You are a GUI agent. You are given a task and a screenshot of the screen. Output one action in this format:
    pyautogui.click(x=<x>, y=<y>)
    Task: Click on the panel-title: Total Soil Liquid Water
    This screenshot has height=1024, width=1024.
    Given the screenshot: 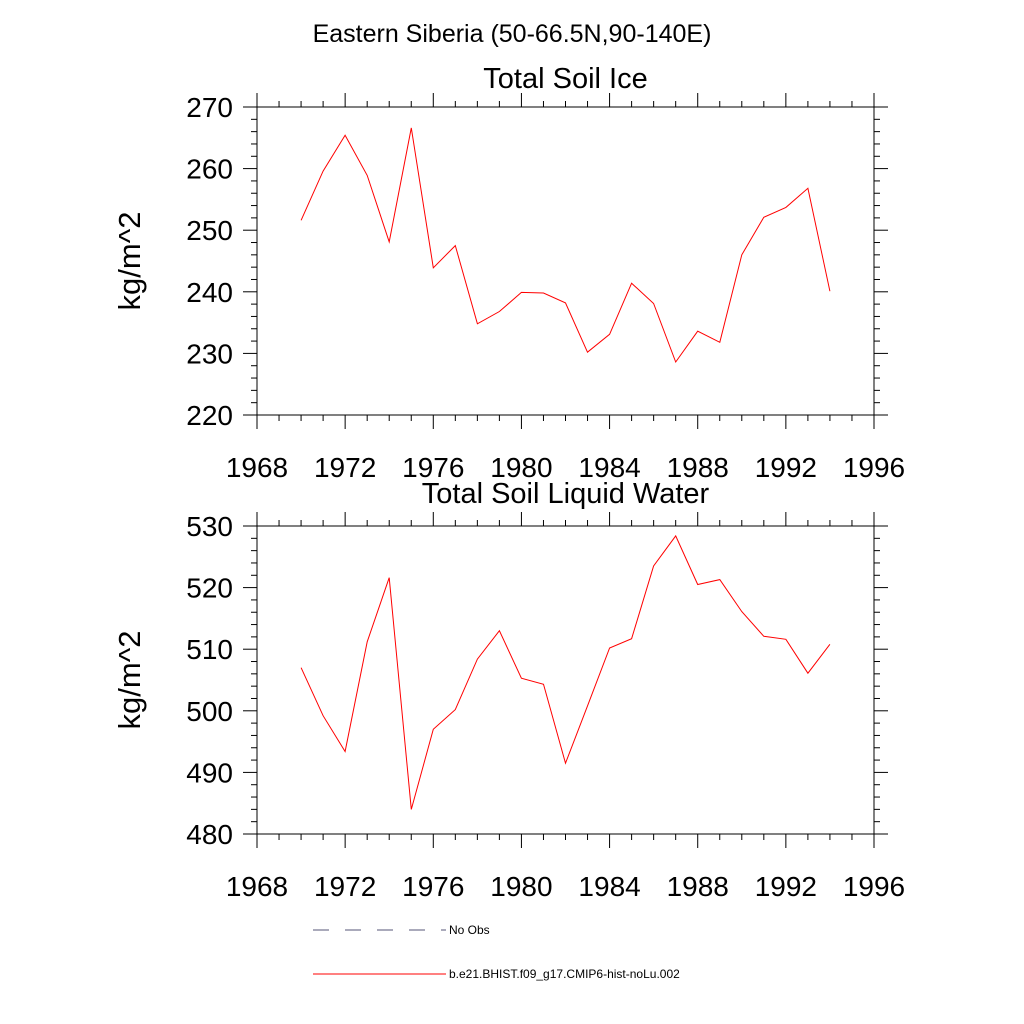 What is the action you would take?
    pyautogui.click(x=566, y=494)
    